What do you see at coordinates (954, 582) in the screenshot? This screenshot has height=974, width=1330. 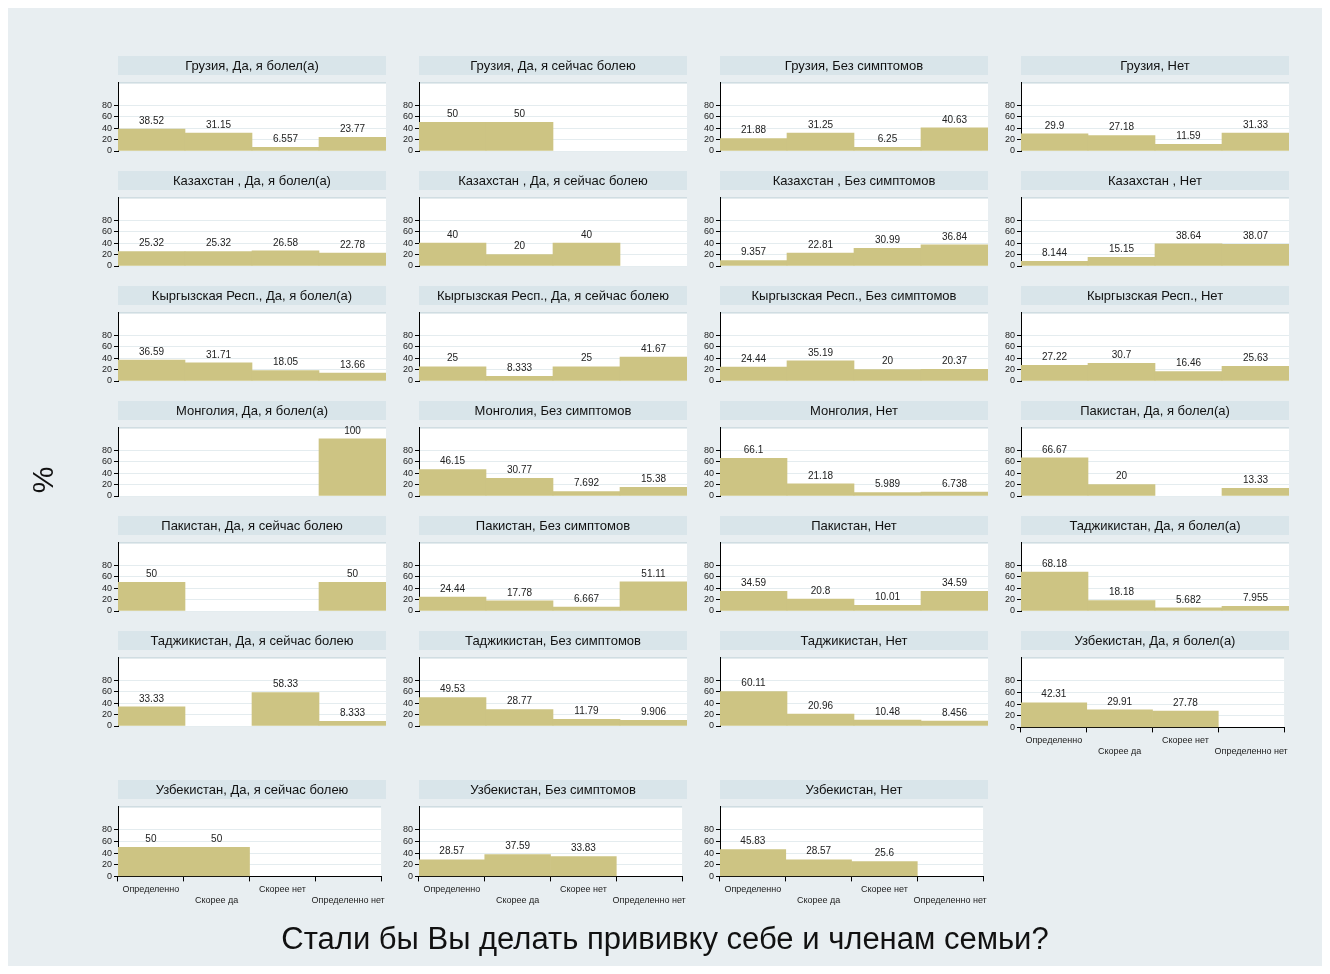 I see `data-label: 34.59` at bounding box center [954, 582].